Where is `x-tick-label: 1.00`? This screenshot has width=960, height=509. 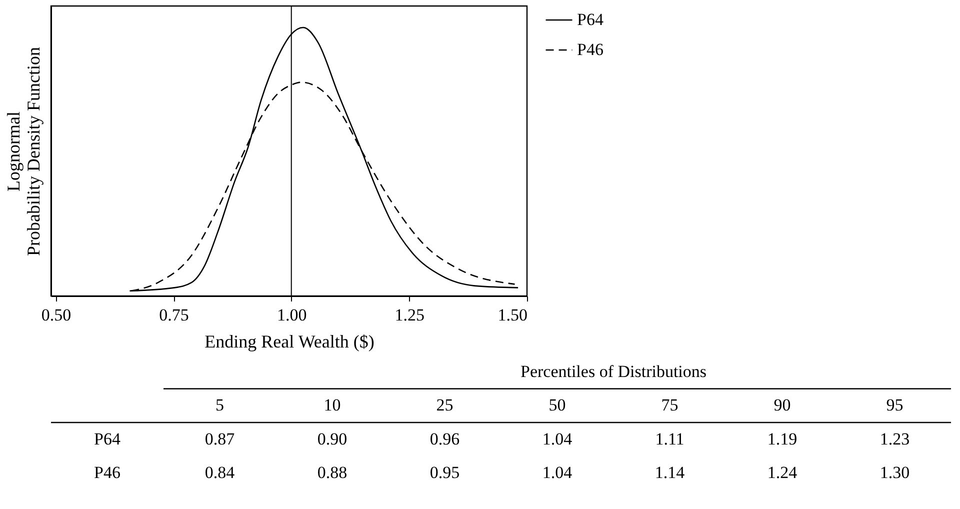
x-tick-label: 1.00 is located at coordinates (291, 315).